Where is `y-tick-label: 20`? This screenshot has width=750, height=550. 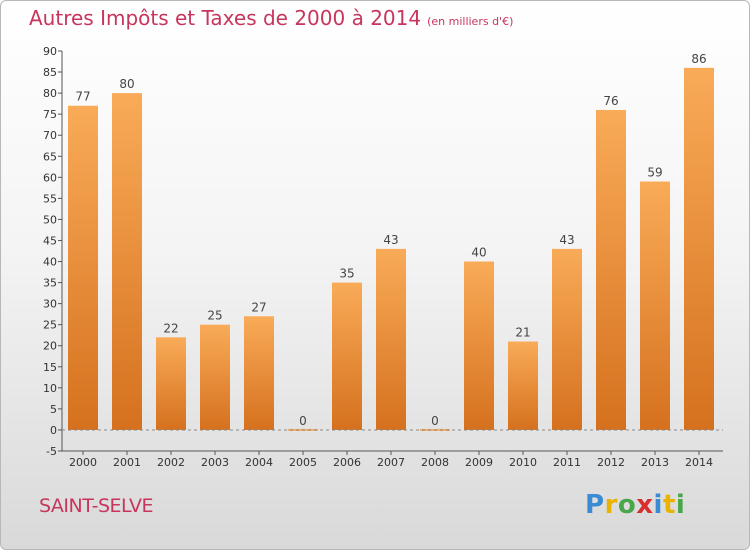
y-tick-label: 20 is located at coordinates (50, 346).